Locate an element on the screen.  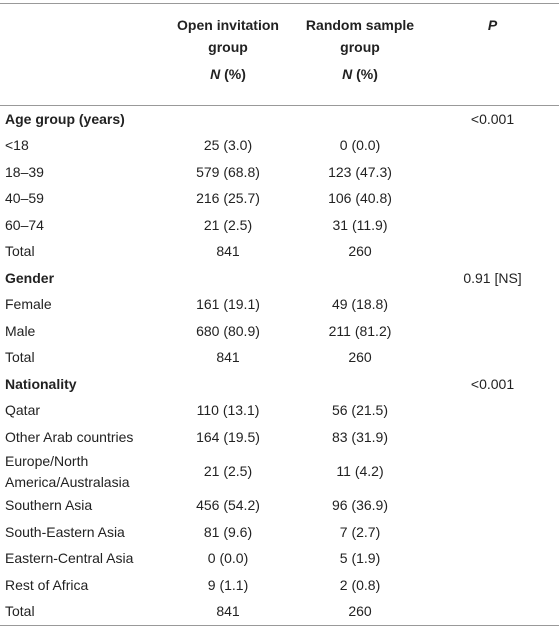
header-cell: Open invitation group N (%) is located at coordinates (228, 55).